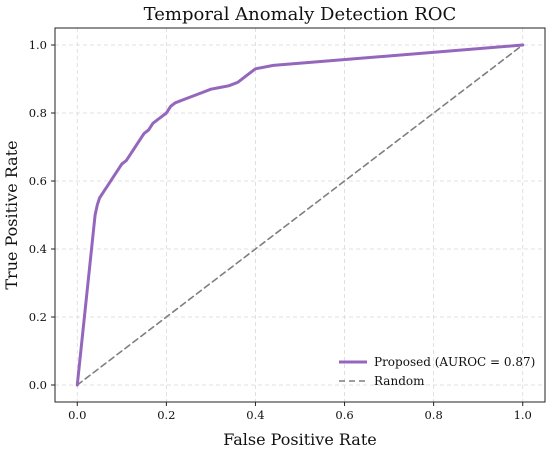 This screenshot has height=450, width=550. Describe the element at coordinates (38, 113) in the screenshot. I see `y-tick-label: 0.8` at that location.